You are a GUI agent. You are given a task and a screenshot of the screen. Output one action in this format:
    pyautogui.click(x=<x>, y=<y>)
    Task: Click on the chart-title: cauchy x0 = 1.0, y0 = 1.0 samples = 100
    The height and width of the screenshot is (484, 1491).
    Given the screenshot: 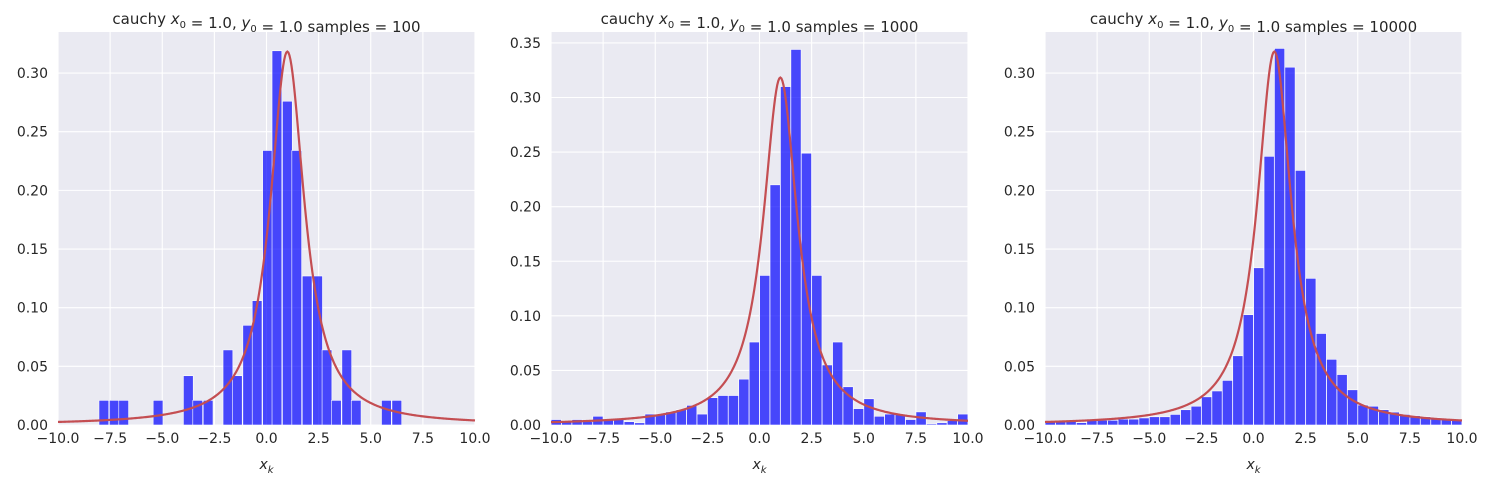 What is the action you would take?
    pyautogui.click(x=266, y=23)
    